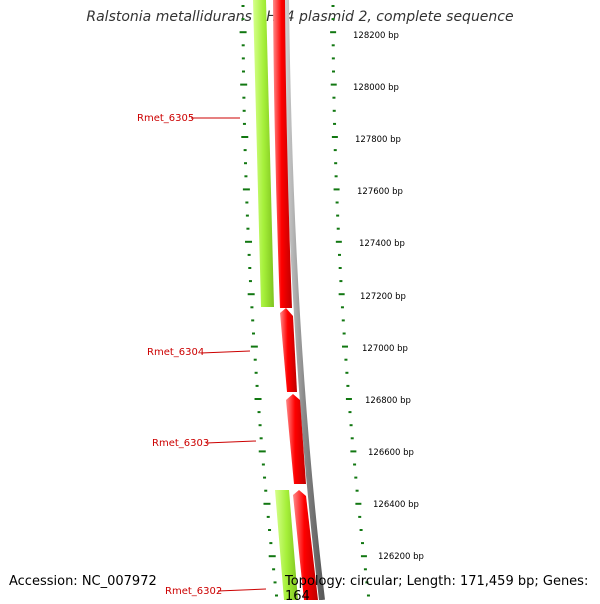 This screenshot has width=600, height=604. I want to click on gene-label: Rmet_6302, so click(193, 591).